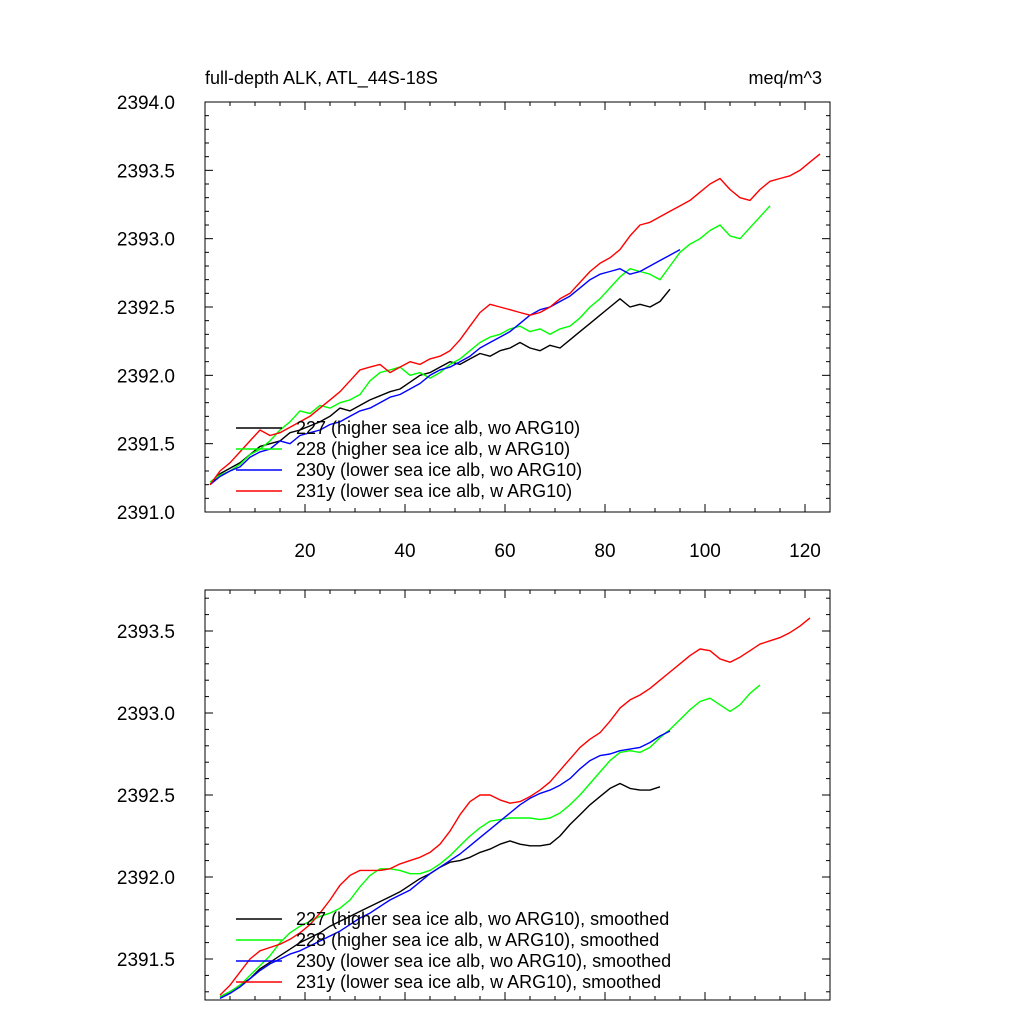 This screenshot has width=1024, height=1024. Describe the element at coordinates (785, 78) in the screenshot. I see `units-label: meq/m^3` at that location.